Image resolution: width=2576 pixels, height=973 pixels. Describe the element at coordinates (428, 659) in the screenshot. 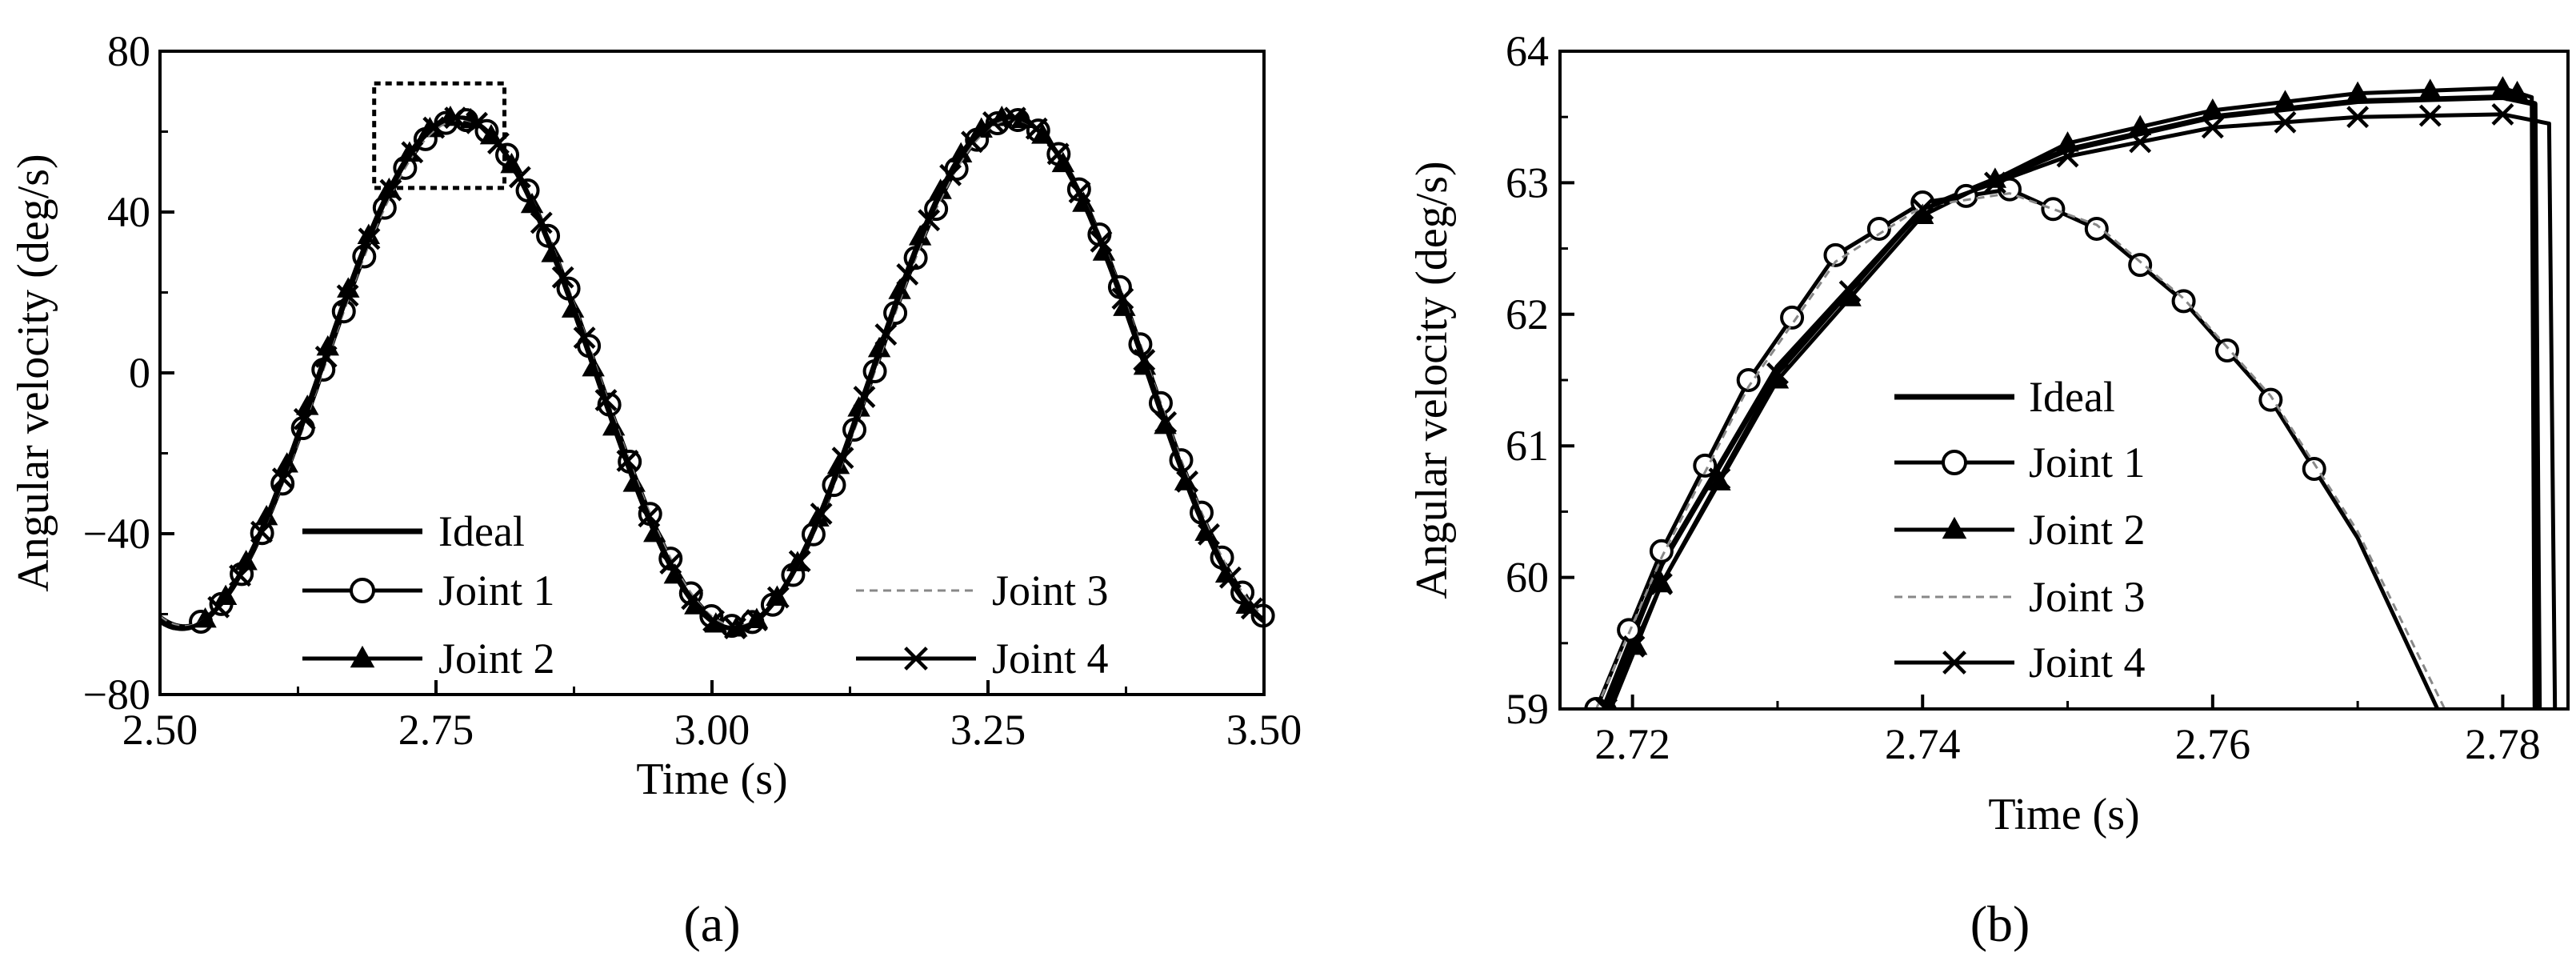

I see `legend-item: Joint 2` at that location.